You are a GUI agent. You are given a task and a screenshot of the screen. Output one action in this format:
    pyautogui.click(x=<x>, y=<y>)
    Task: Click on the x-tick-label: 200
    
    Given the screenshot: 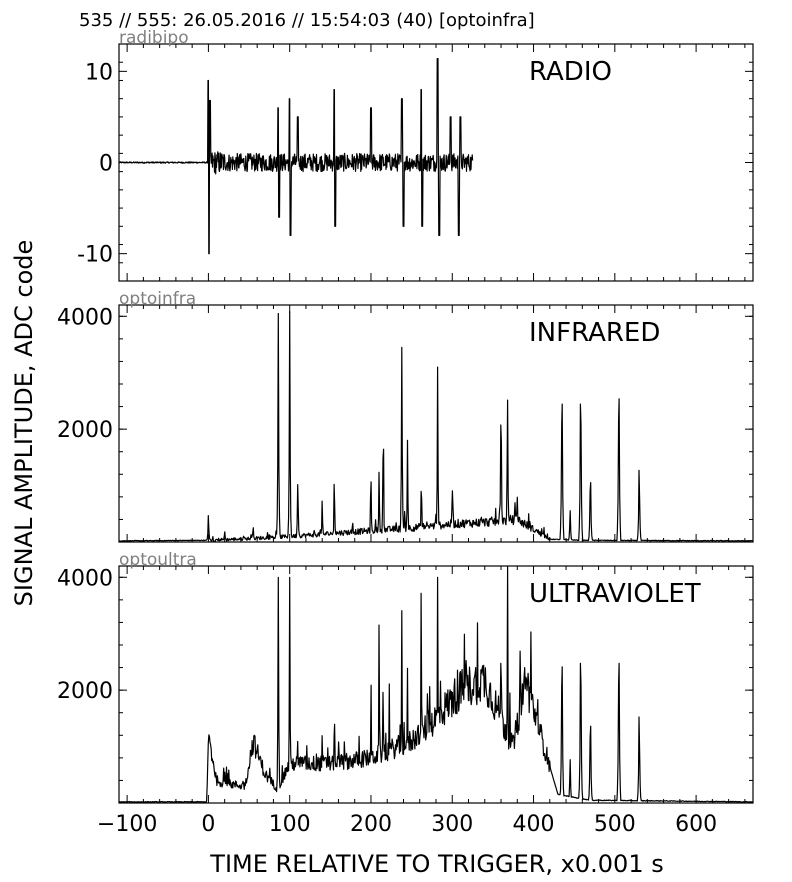 What is the action you would take?
    pyautogui.click(x=371, y=824)
    